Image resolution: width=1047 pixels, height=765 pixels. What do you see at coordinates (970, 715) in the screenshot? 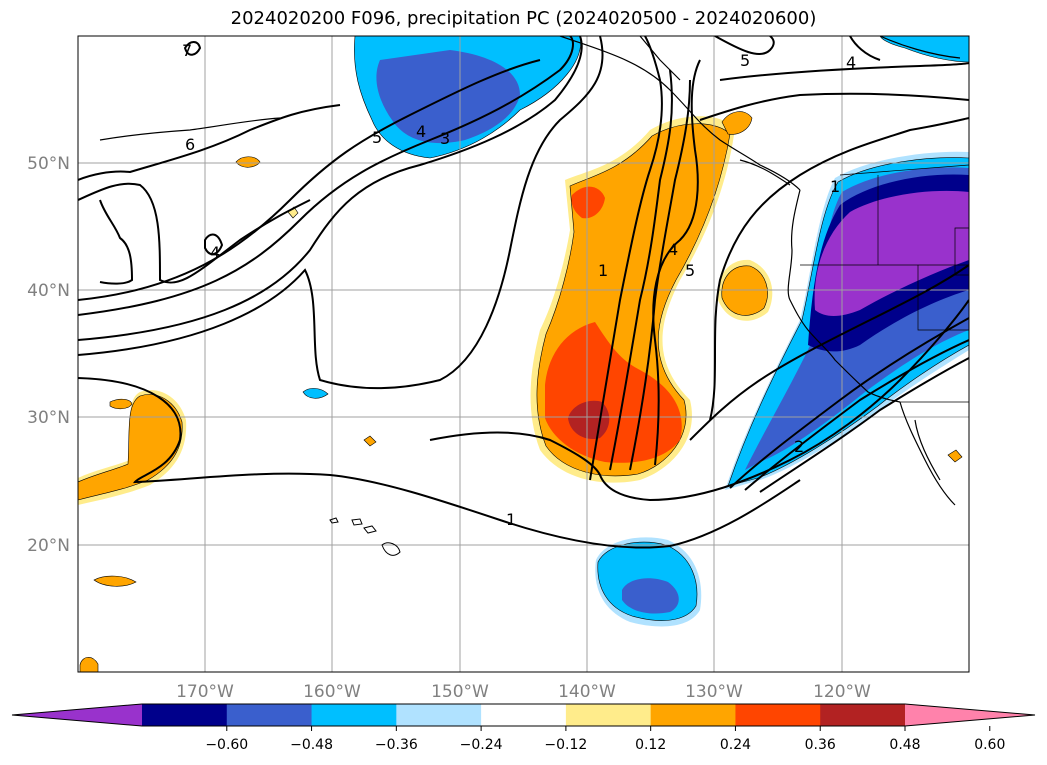
I see `colorbar-extend-high` at bounding box center [970, 715].